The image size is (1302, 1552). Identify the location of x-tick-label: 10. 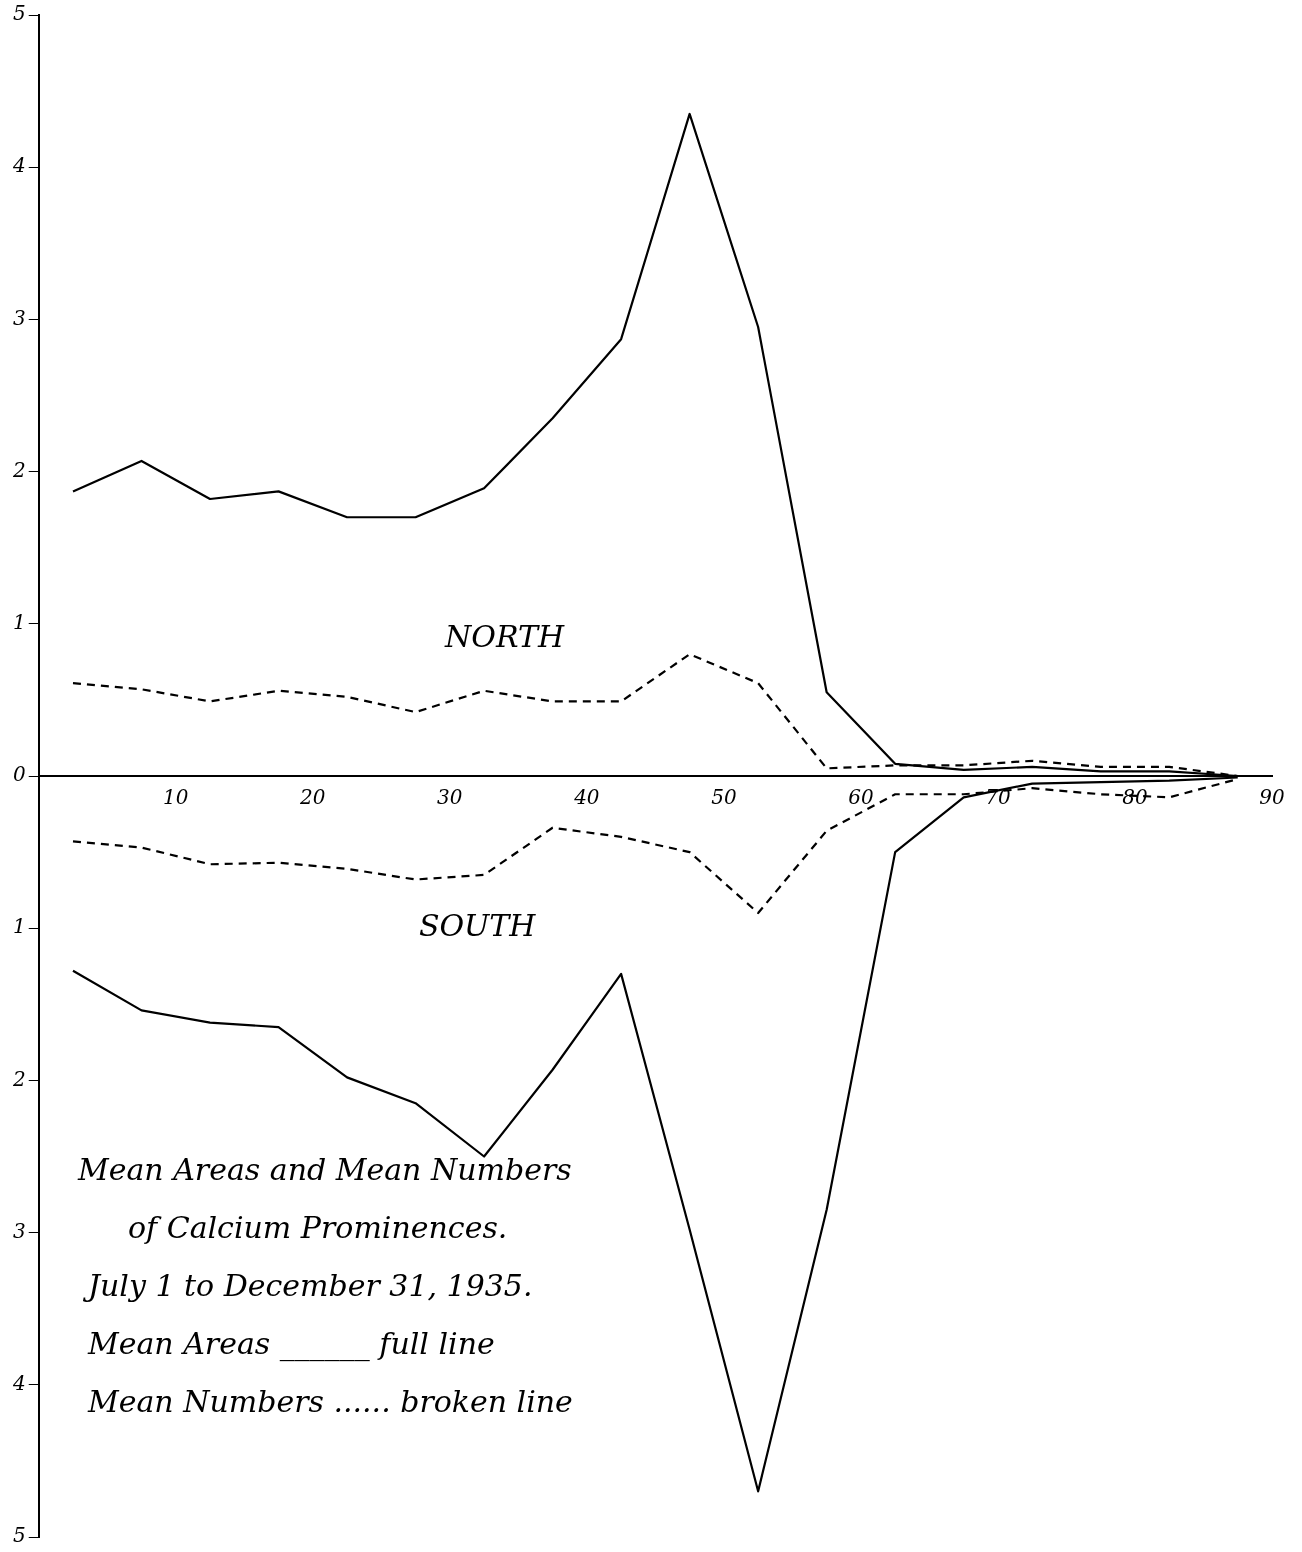
(176, 797).